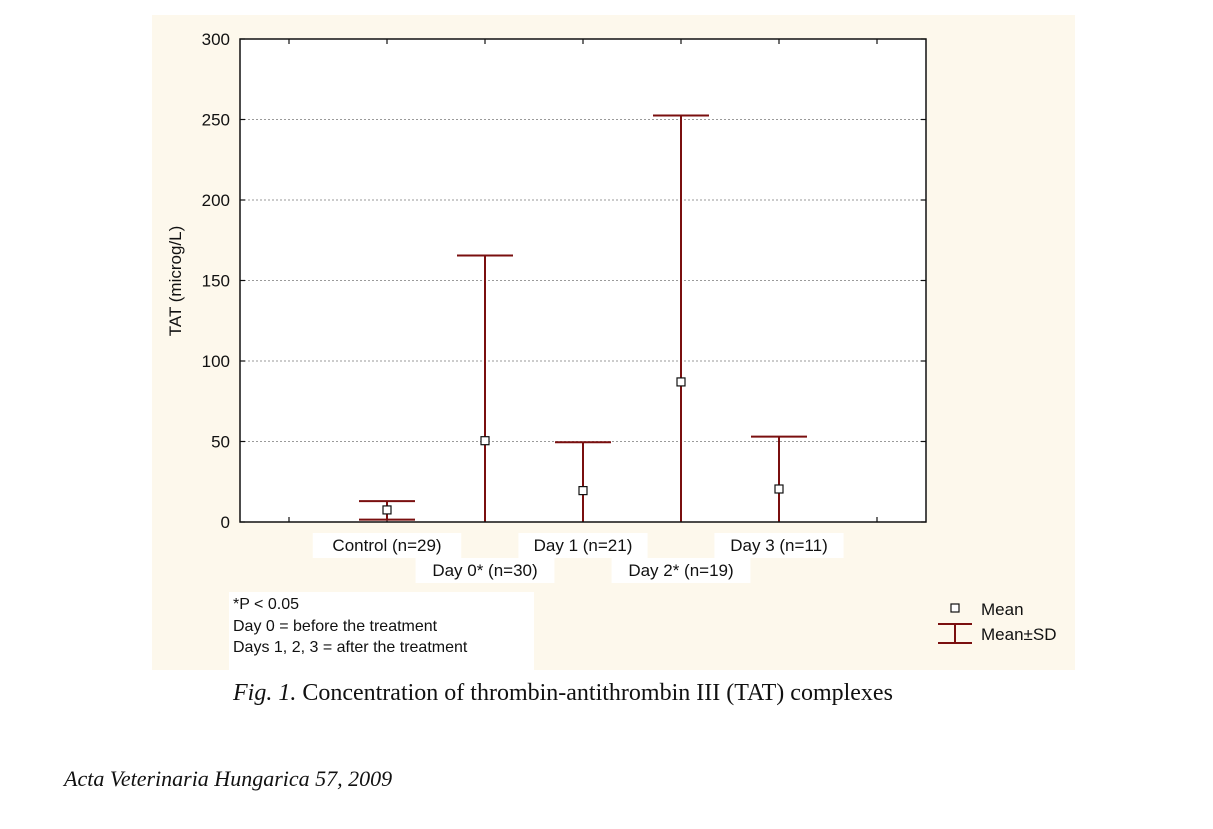 This screenshot has height=829, width=1213. I want to click on y-axis-label: TAT (microg/L), so click(175, 281).